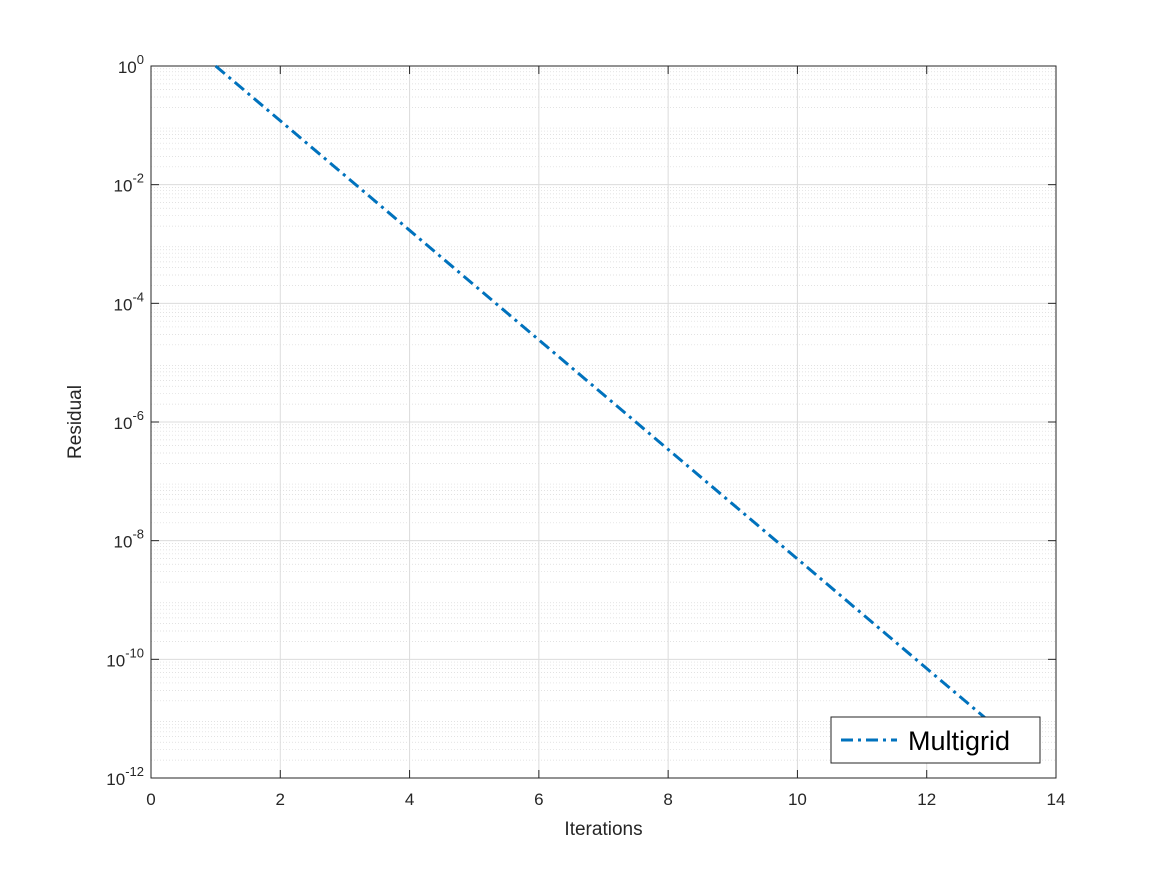  I want to click on x-axis-label: Iterations, so click(603, 829).